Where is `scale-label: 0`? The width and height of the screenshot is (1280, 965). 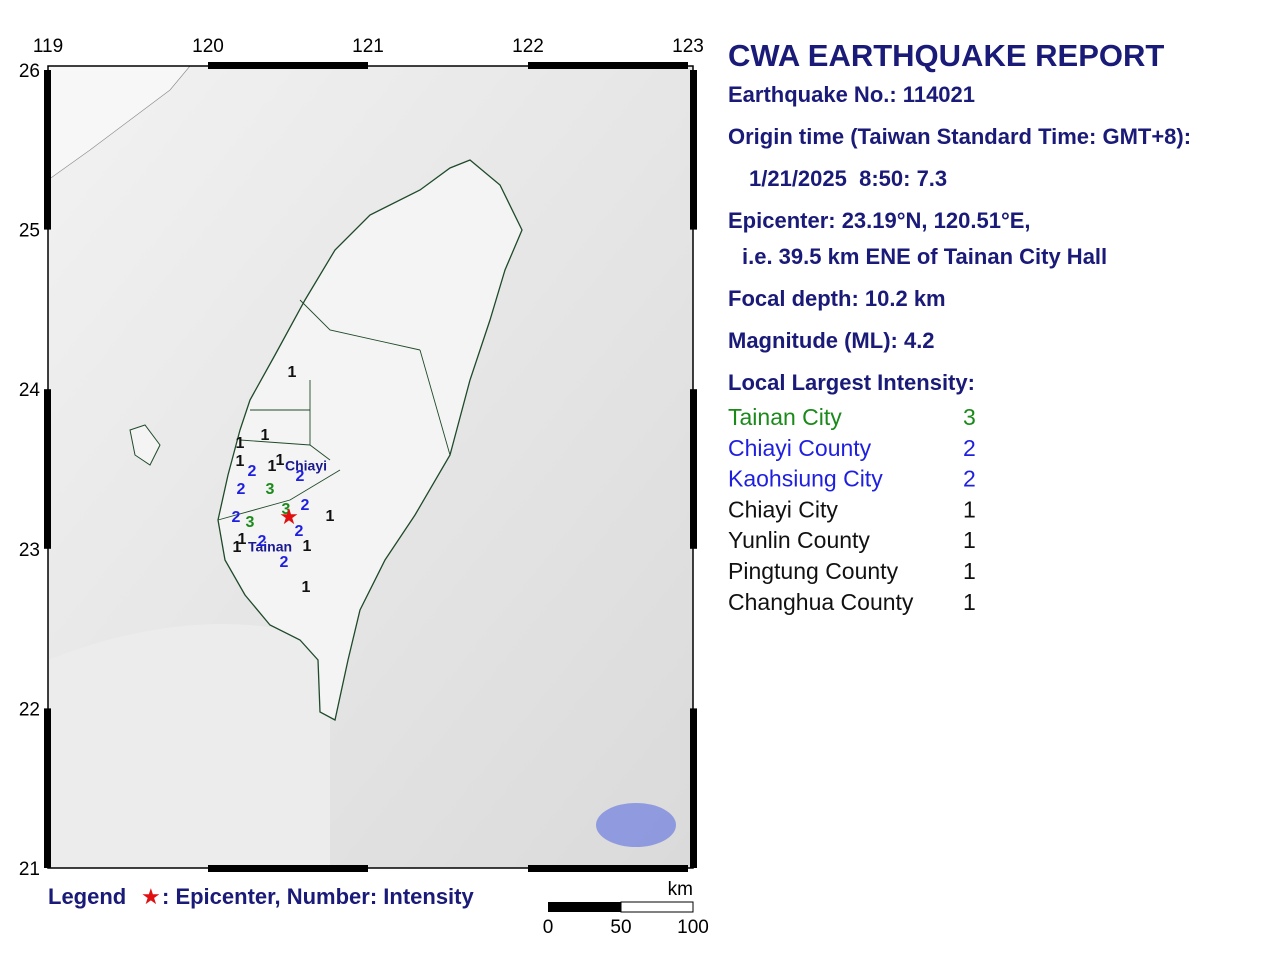
scale-label: 0 is located at coordinates (548, 927).